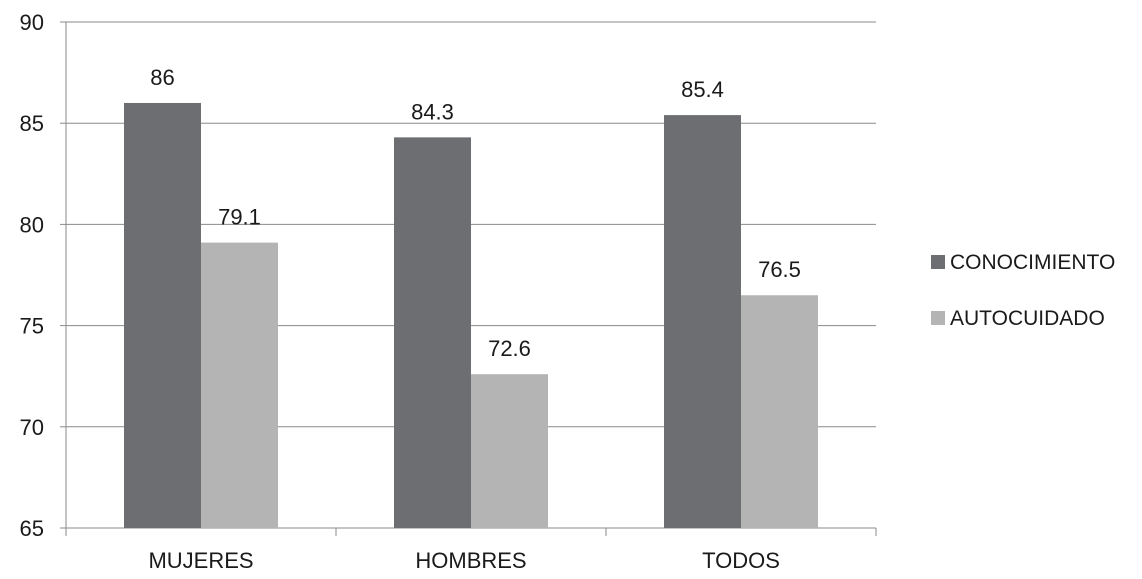  Describe the element at coordinates (779, 411) in the screenshot. I see `bar-autocuidado-todos` at that location.